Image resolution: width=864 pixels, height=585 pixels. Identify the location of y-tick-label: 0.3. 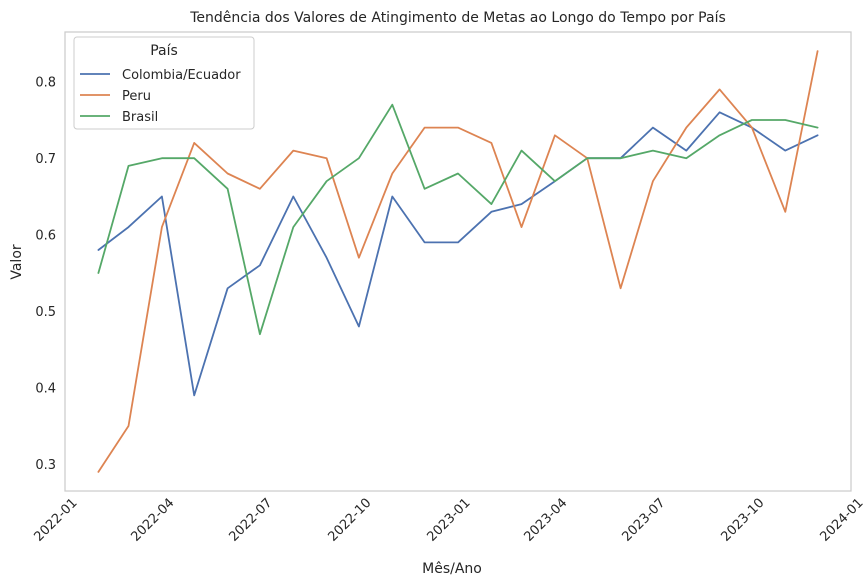
(45, 465).